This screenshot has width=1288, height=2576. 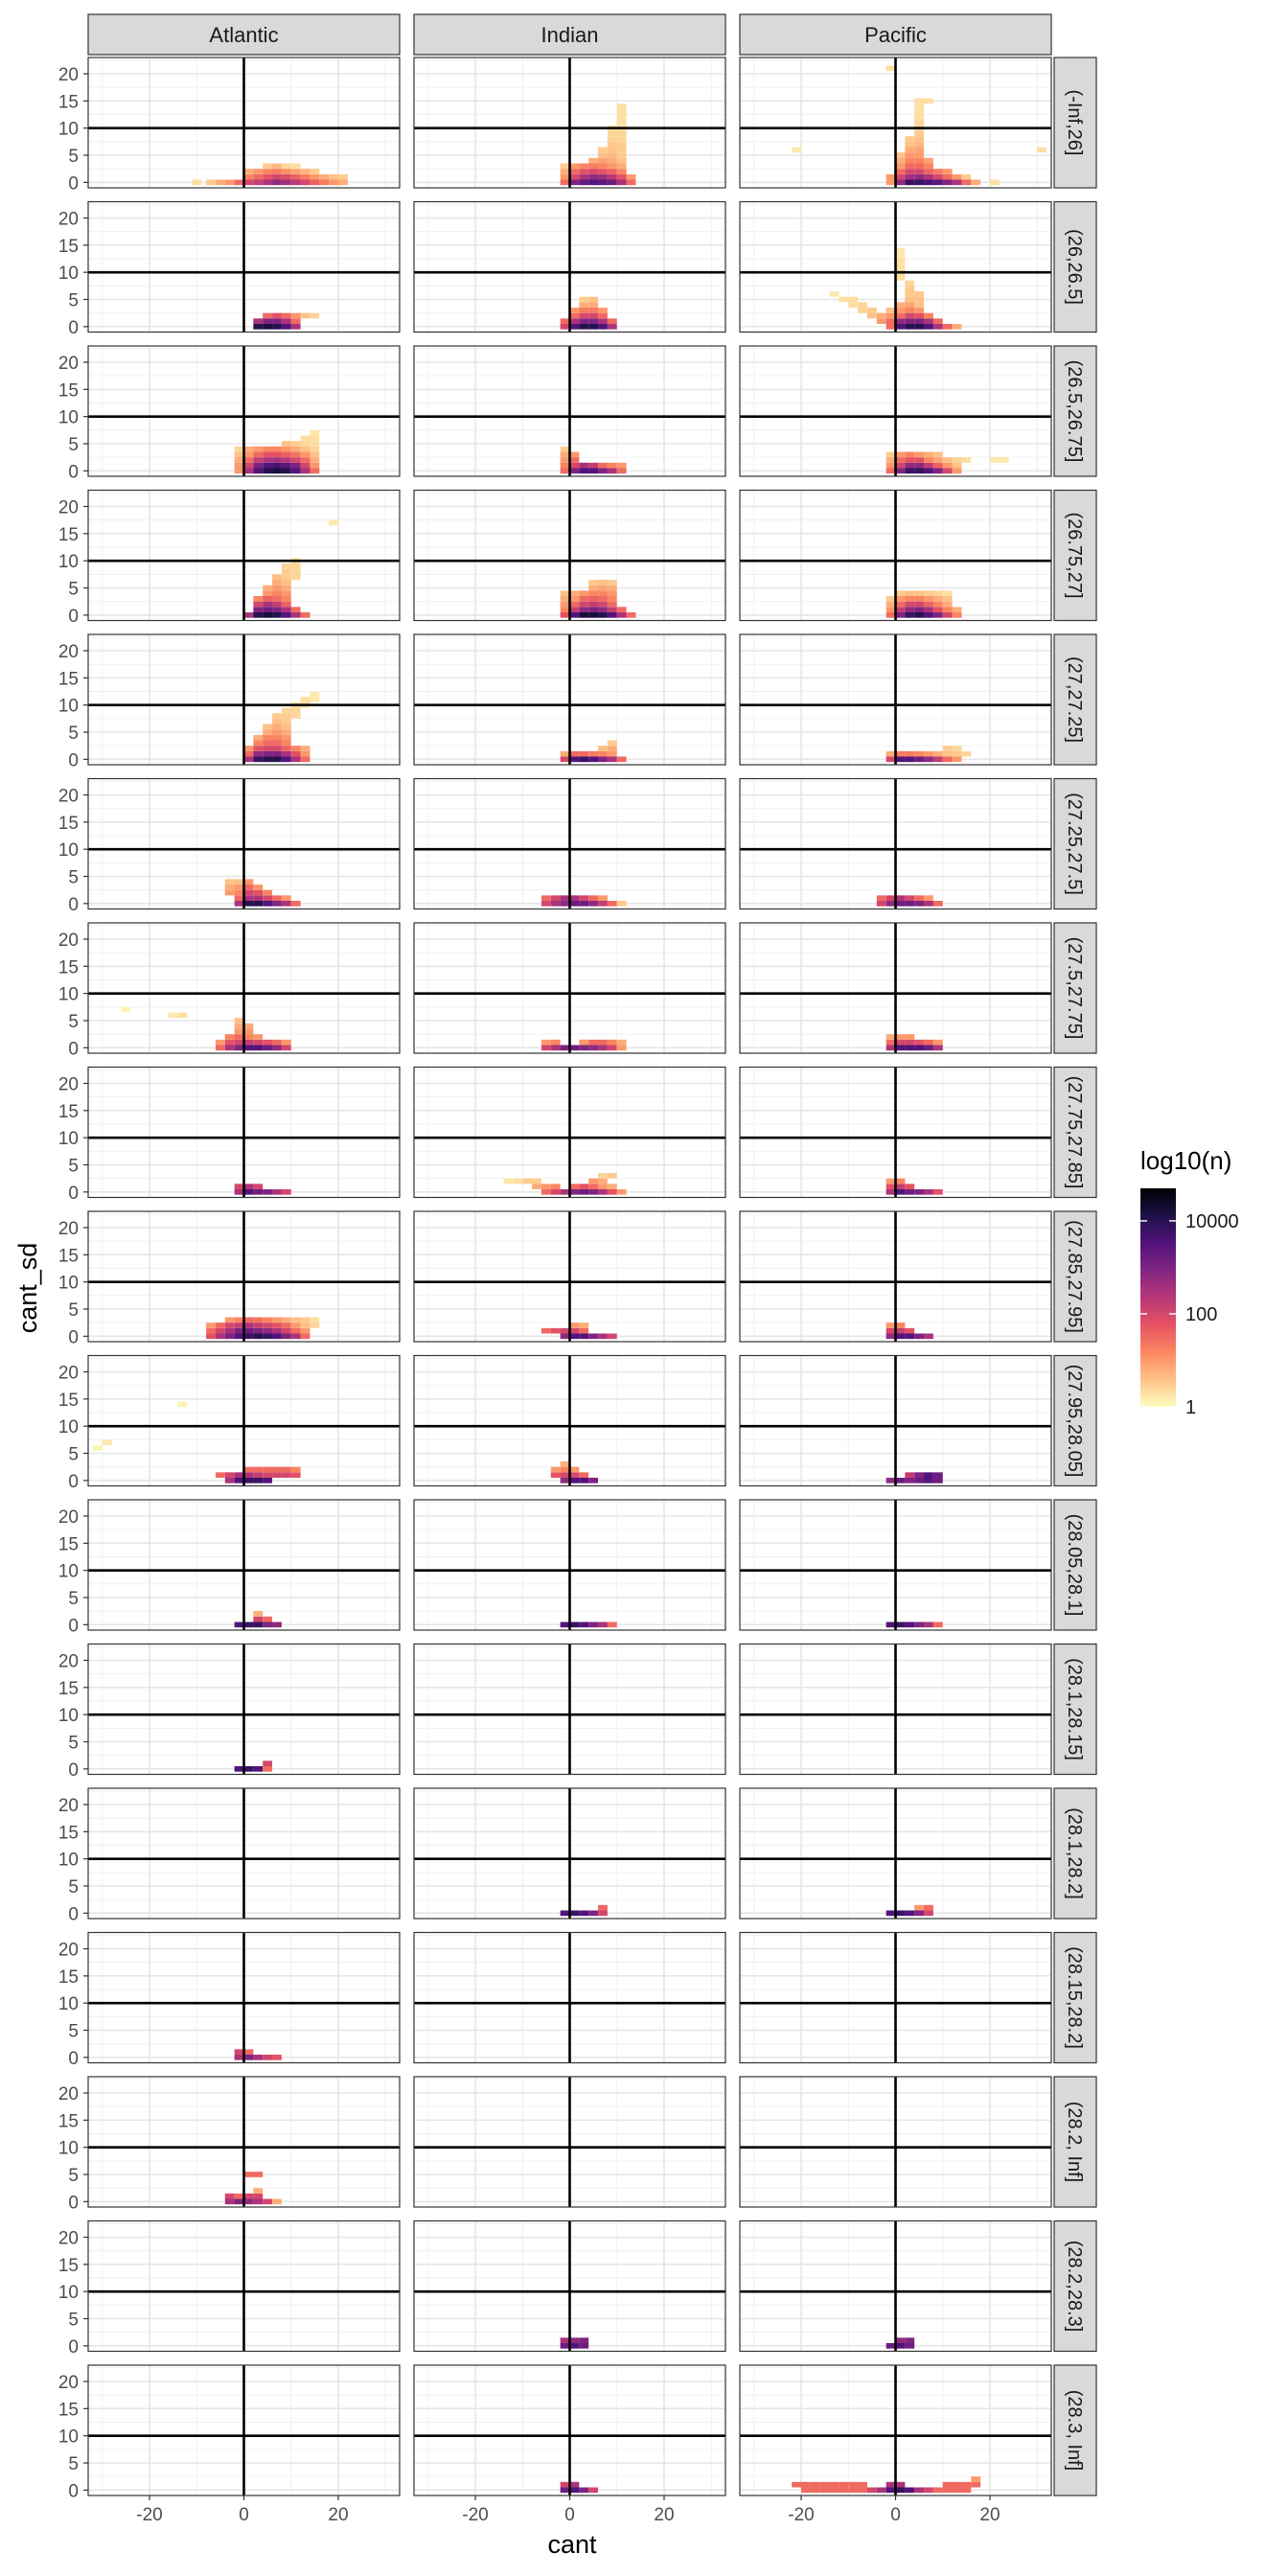 What do you see at coordinates (68, 2094) in the screenshot?
I see `y-tick-label: 20` at bounding box center [68, 2094].